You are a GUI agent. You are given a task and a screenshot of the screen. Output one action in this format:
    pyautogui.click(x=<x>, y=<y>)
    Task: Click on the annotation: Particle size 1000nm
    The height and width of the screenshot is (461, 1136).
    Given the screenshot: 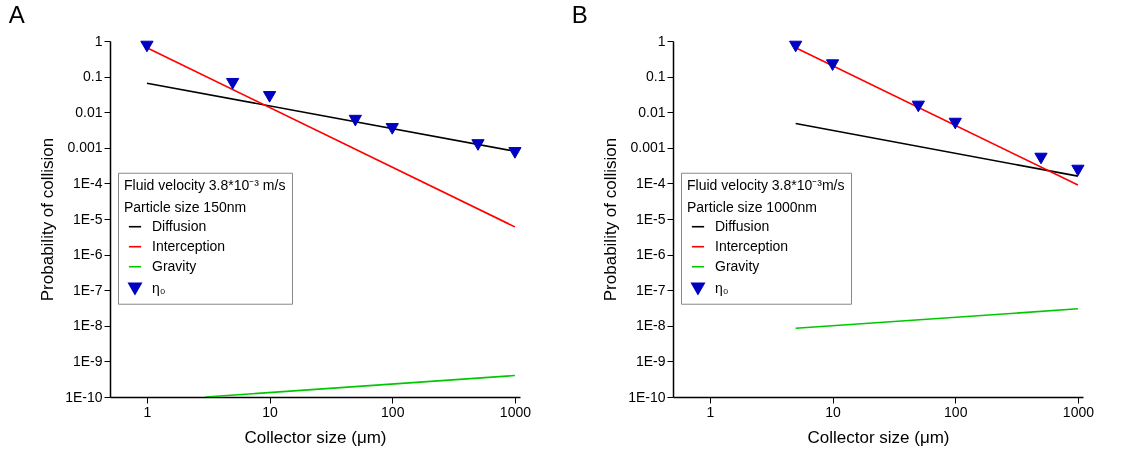 What is the action you would take?
    pyautogui.click(x=752, y=206)
    